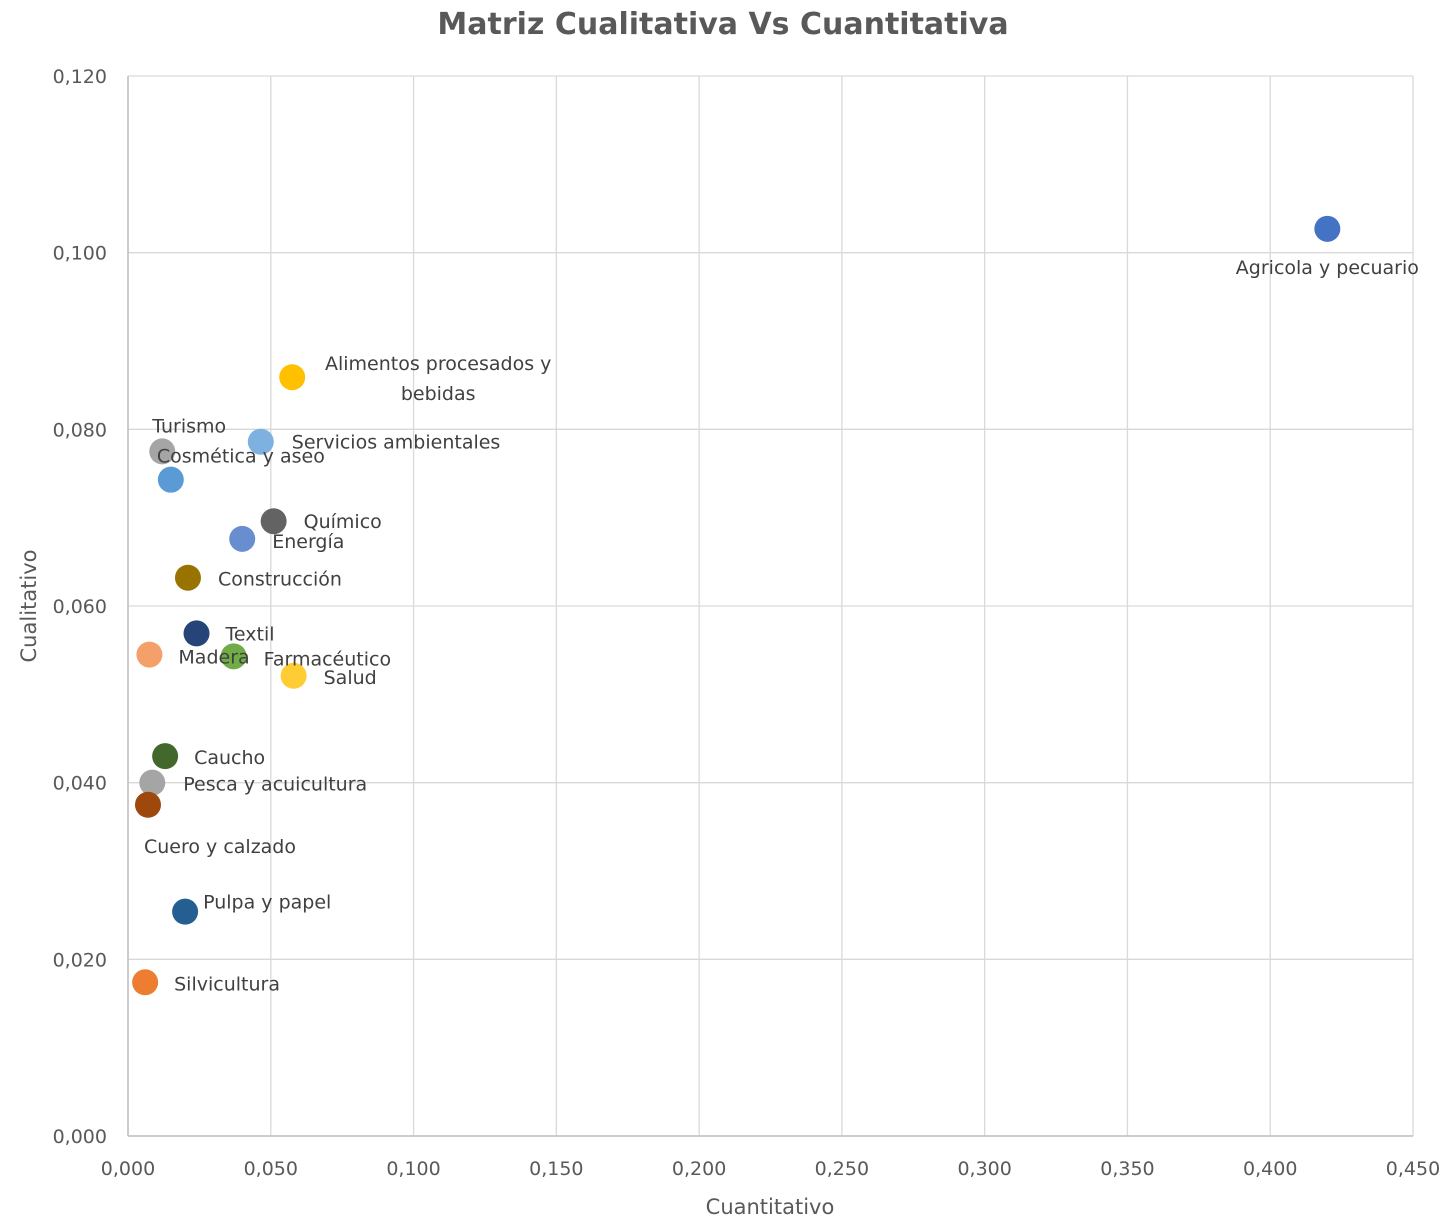  I want to click on x-tick-label: 0,350, so click(1127, 1169).